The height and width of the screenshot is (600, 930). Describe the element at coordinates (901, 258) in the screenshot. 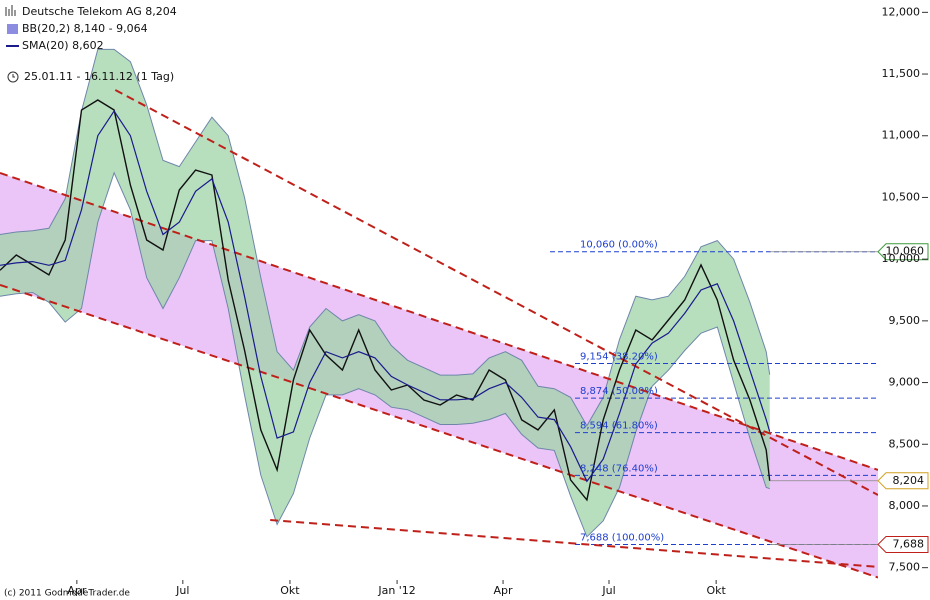

I see `y-tick-label: 10,000` at that location.